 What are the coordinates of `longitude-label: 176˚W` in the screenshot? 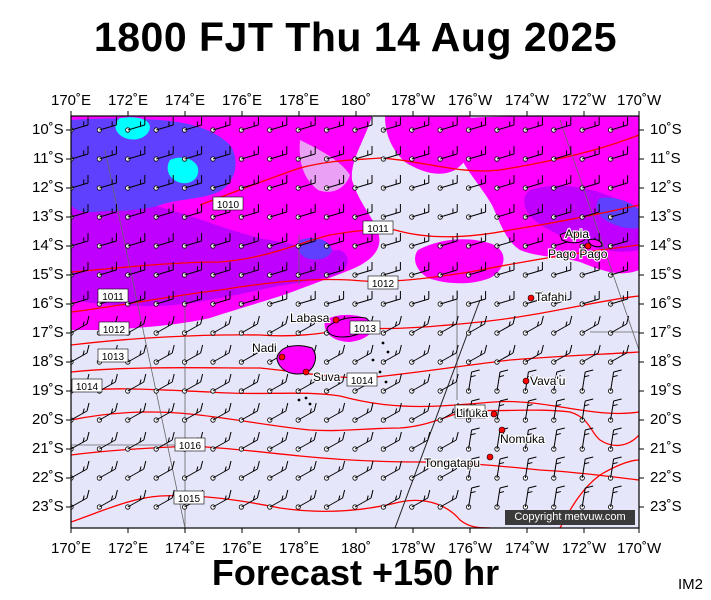 It's located at (470, 100).